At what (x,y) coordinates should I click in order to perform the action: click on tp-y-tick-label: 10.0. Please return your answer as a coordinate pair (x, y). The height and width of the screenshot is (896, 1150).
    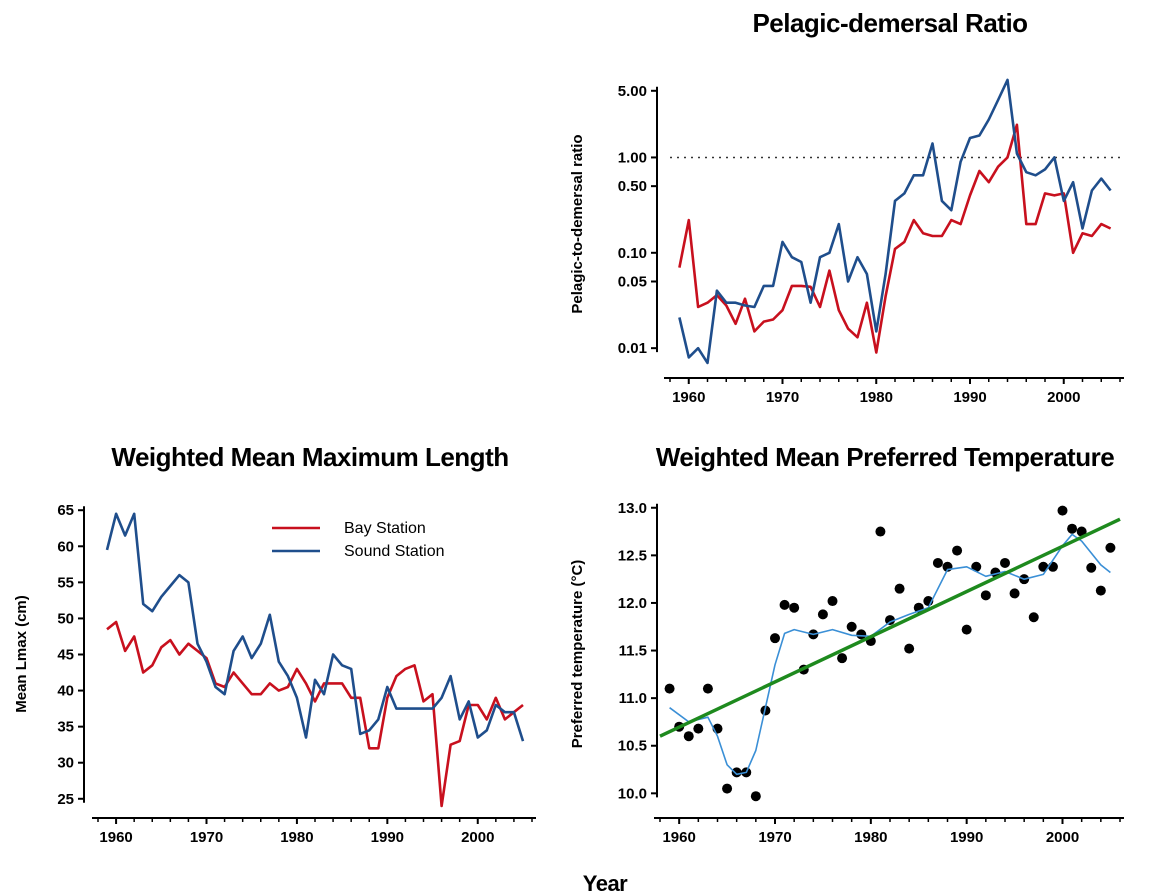
    Looking at the image, I should click on (632, 793).